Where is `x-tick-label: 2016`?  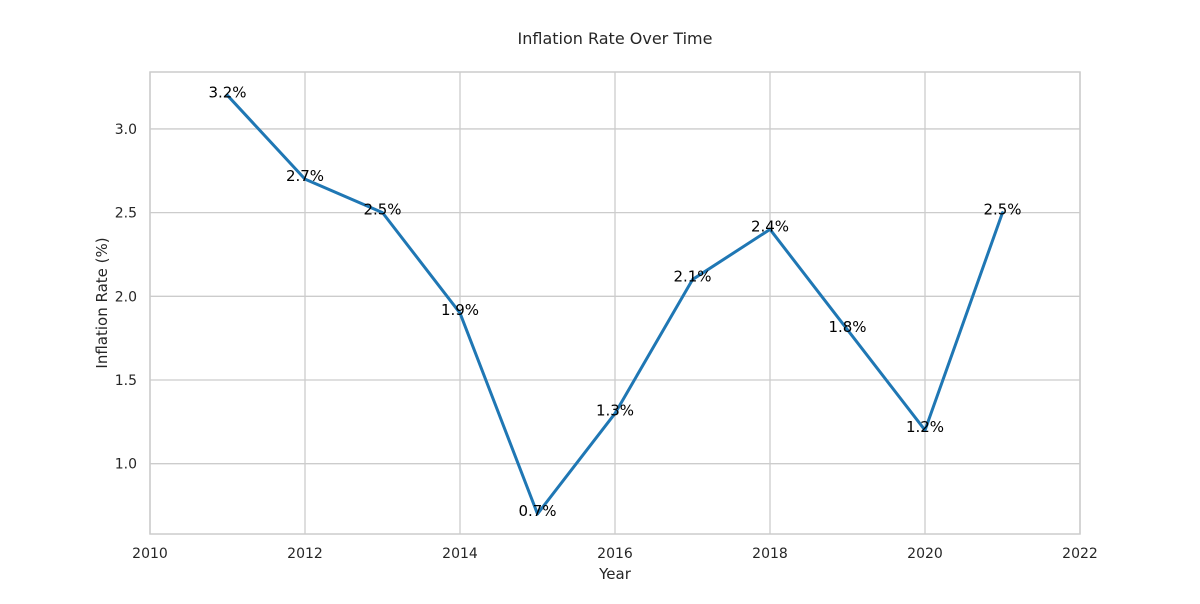
x-tick-label: 2016 is located at coordinates (615, 554).